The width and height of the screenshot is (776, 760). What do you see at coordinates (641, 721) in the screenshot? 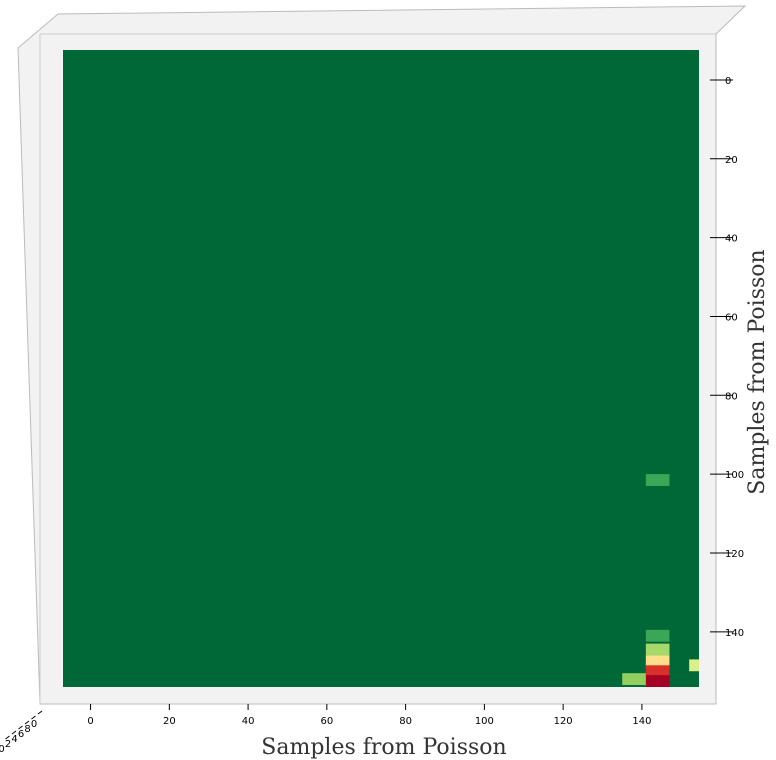
I see `x-tick-label: 140` at bounding box center [641, 721].